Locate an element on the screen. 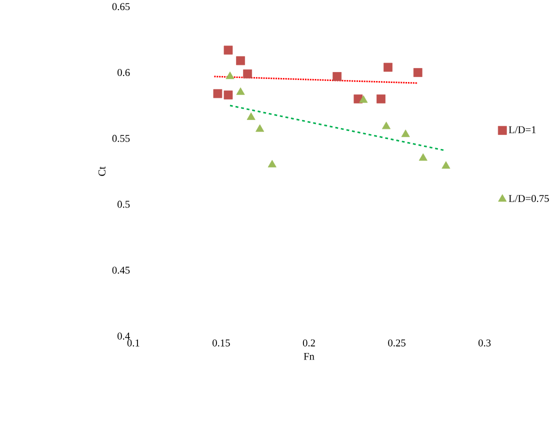 The height and width of the screenshot is (430, 554). y-tick-label: 0.45 is located at coordinates (121, 270).